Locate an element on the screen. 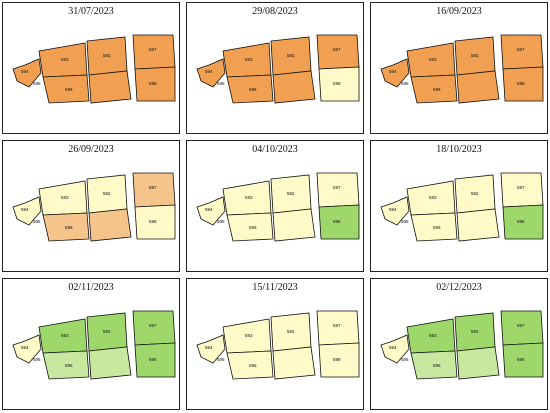 The height and width of the screenshot is (413, 550). map-panel-3: 16/09/2023 593 592 594 595 596 597 598 is located at coordinates (459, 68).